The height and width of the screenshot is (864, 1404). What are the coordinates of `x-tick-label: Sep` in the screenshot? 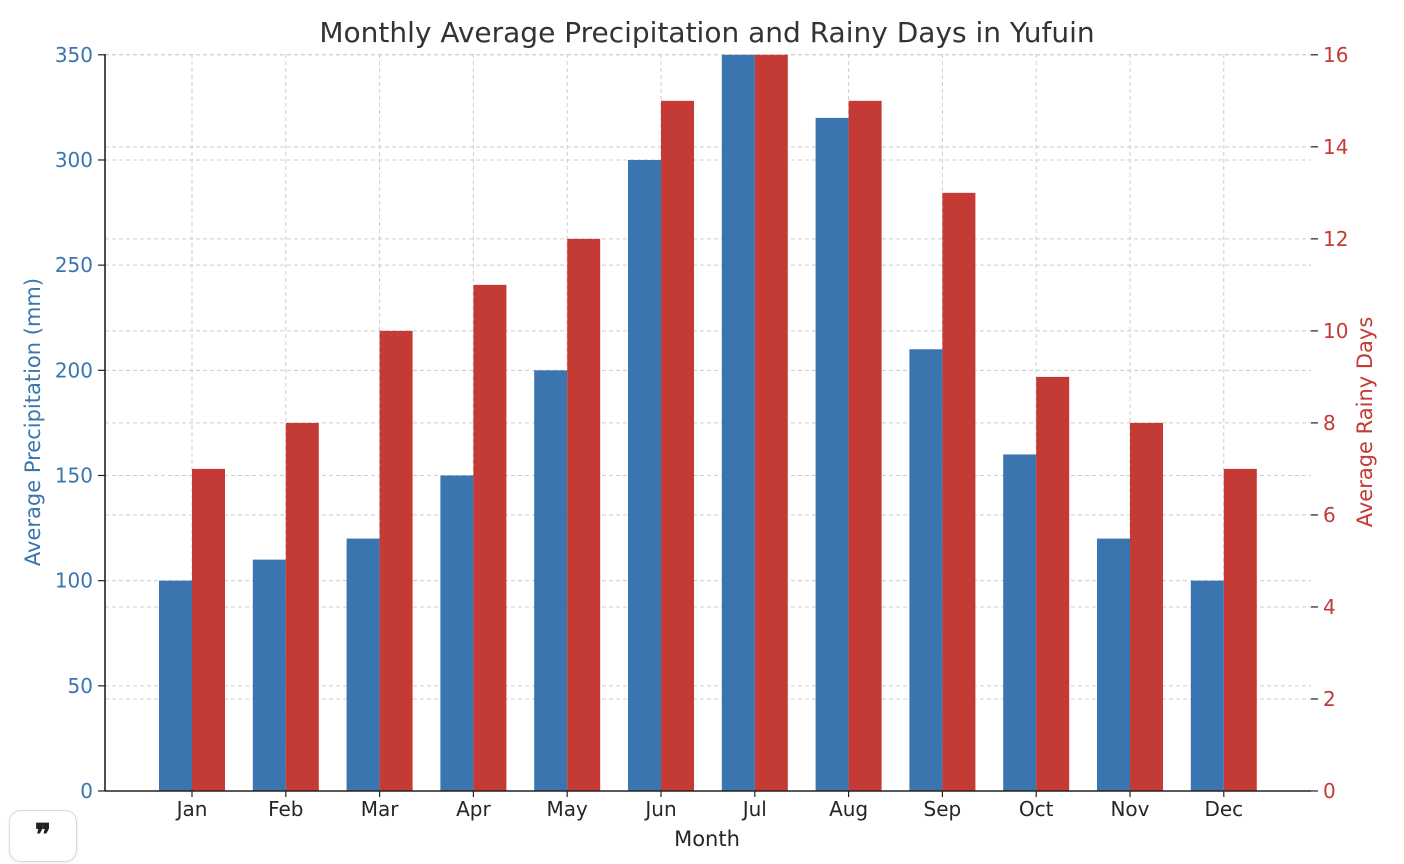 It's located at (943, 809).